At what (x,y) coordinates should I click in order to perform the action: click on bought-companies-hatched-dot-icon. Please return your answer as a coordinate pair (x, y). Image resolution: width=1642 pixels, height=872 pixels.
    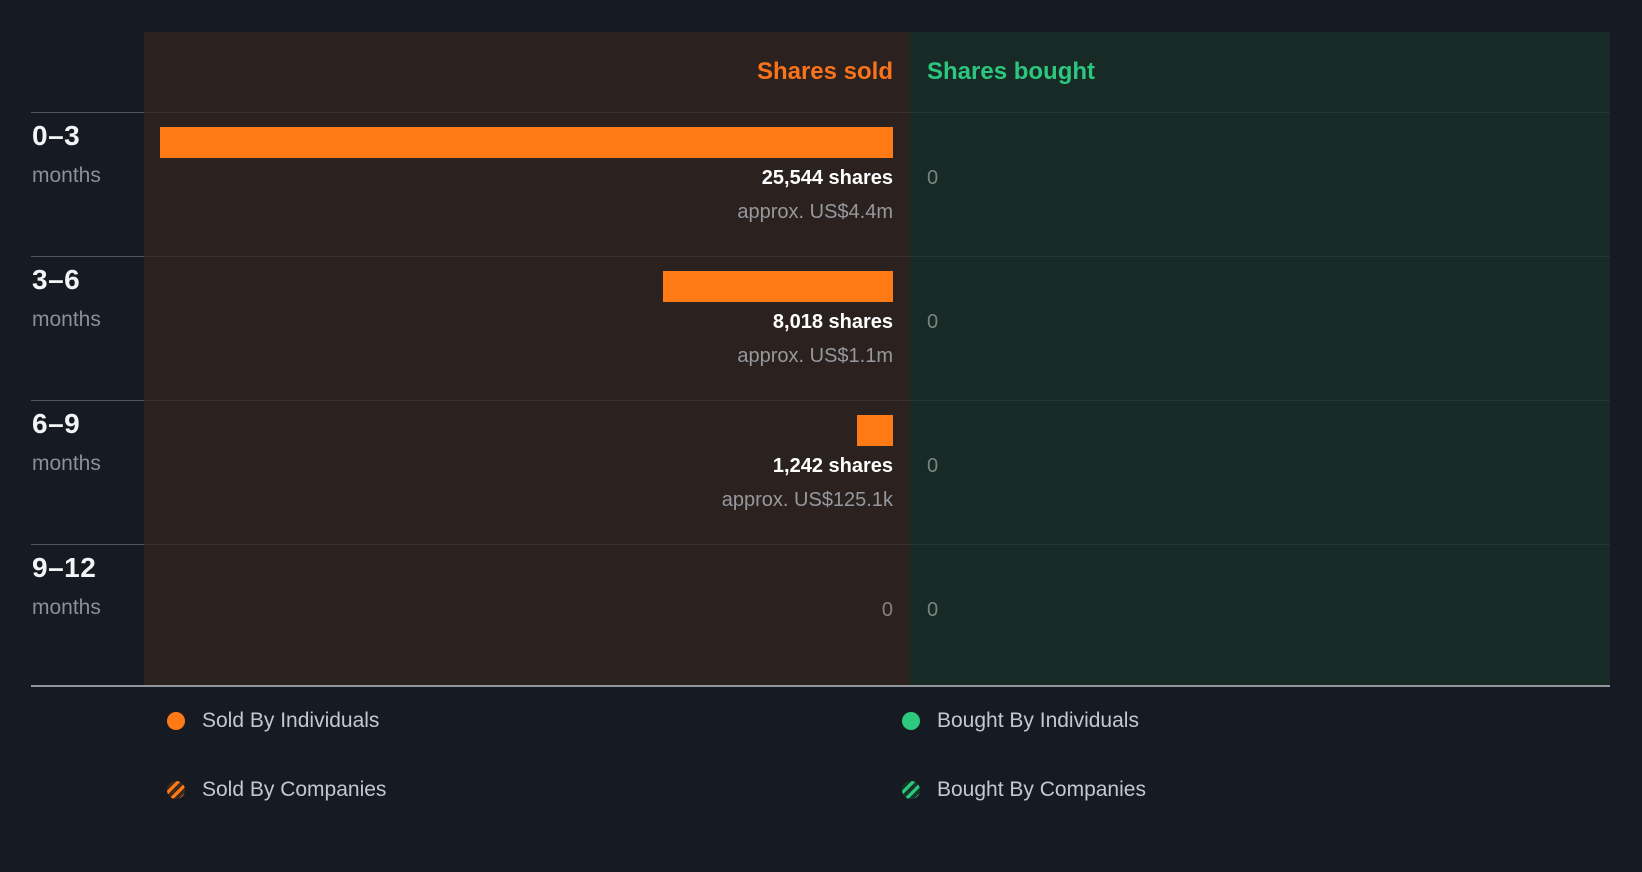
    Looking at the image, I should click on (911, 789).